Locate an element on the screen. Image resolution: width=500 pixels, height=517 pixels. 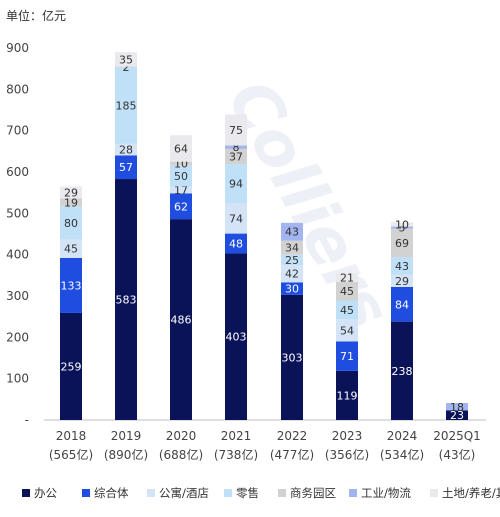
x-tick-label: 2020 is located at coordinates (181, 436).